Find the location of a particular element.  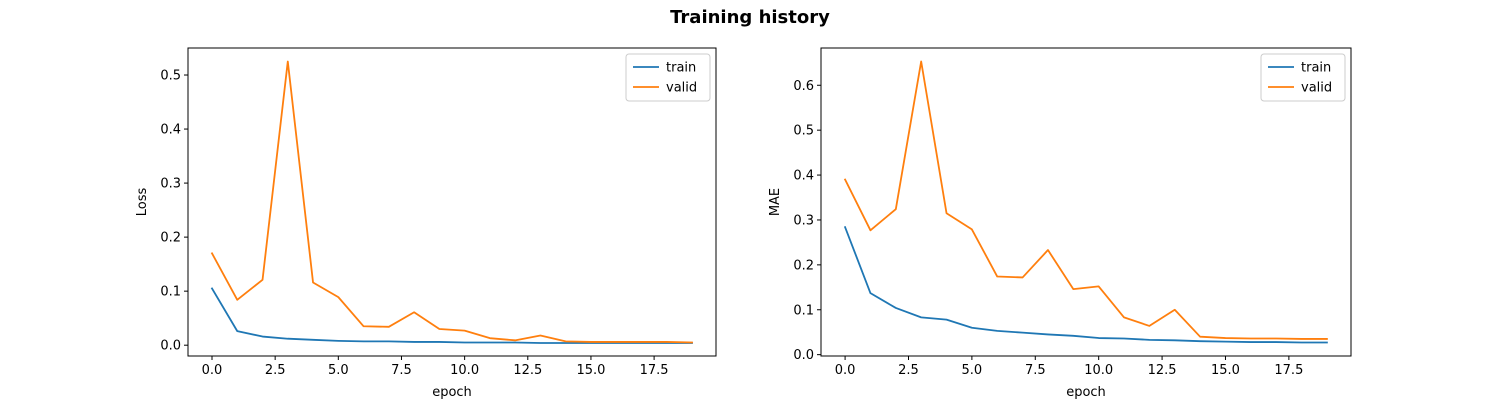

y-tick-label: 0.6 is located at coordinates (803, 86).